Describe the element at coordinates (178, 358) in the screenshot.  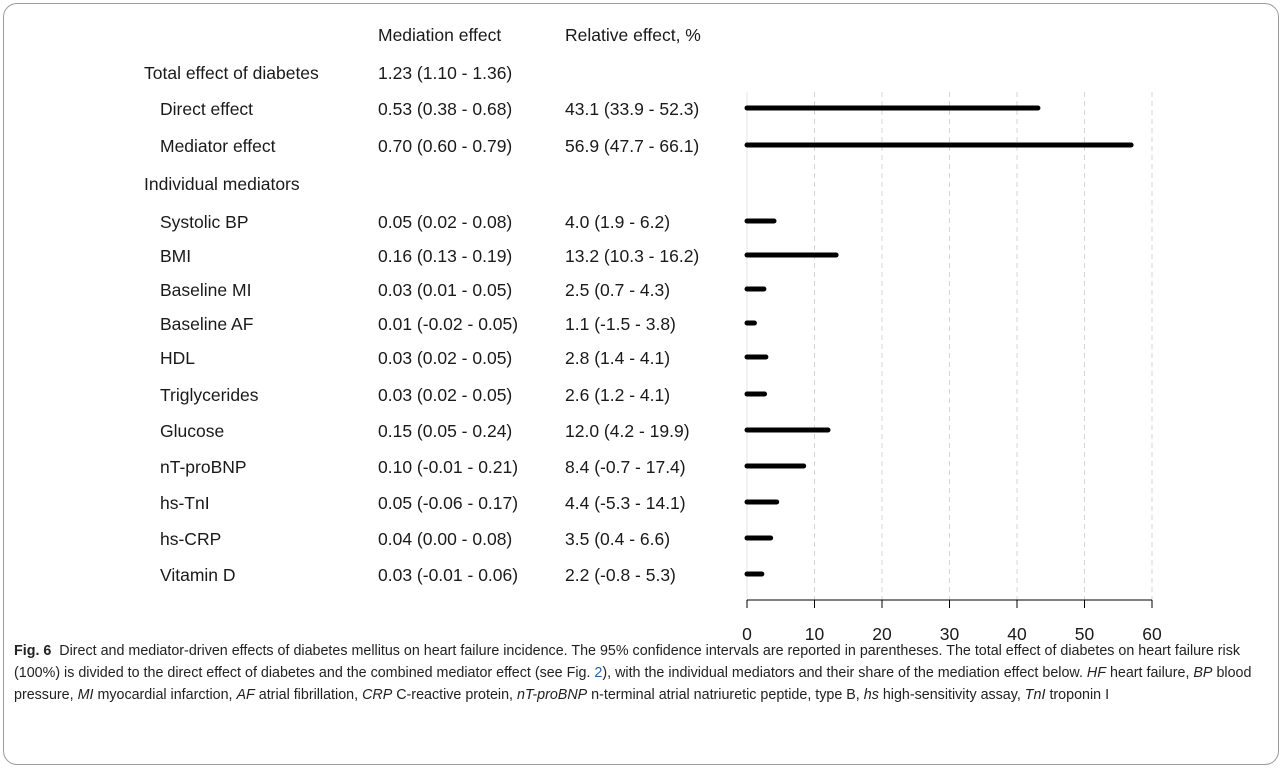
I see `row-label: HDL` at that location.